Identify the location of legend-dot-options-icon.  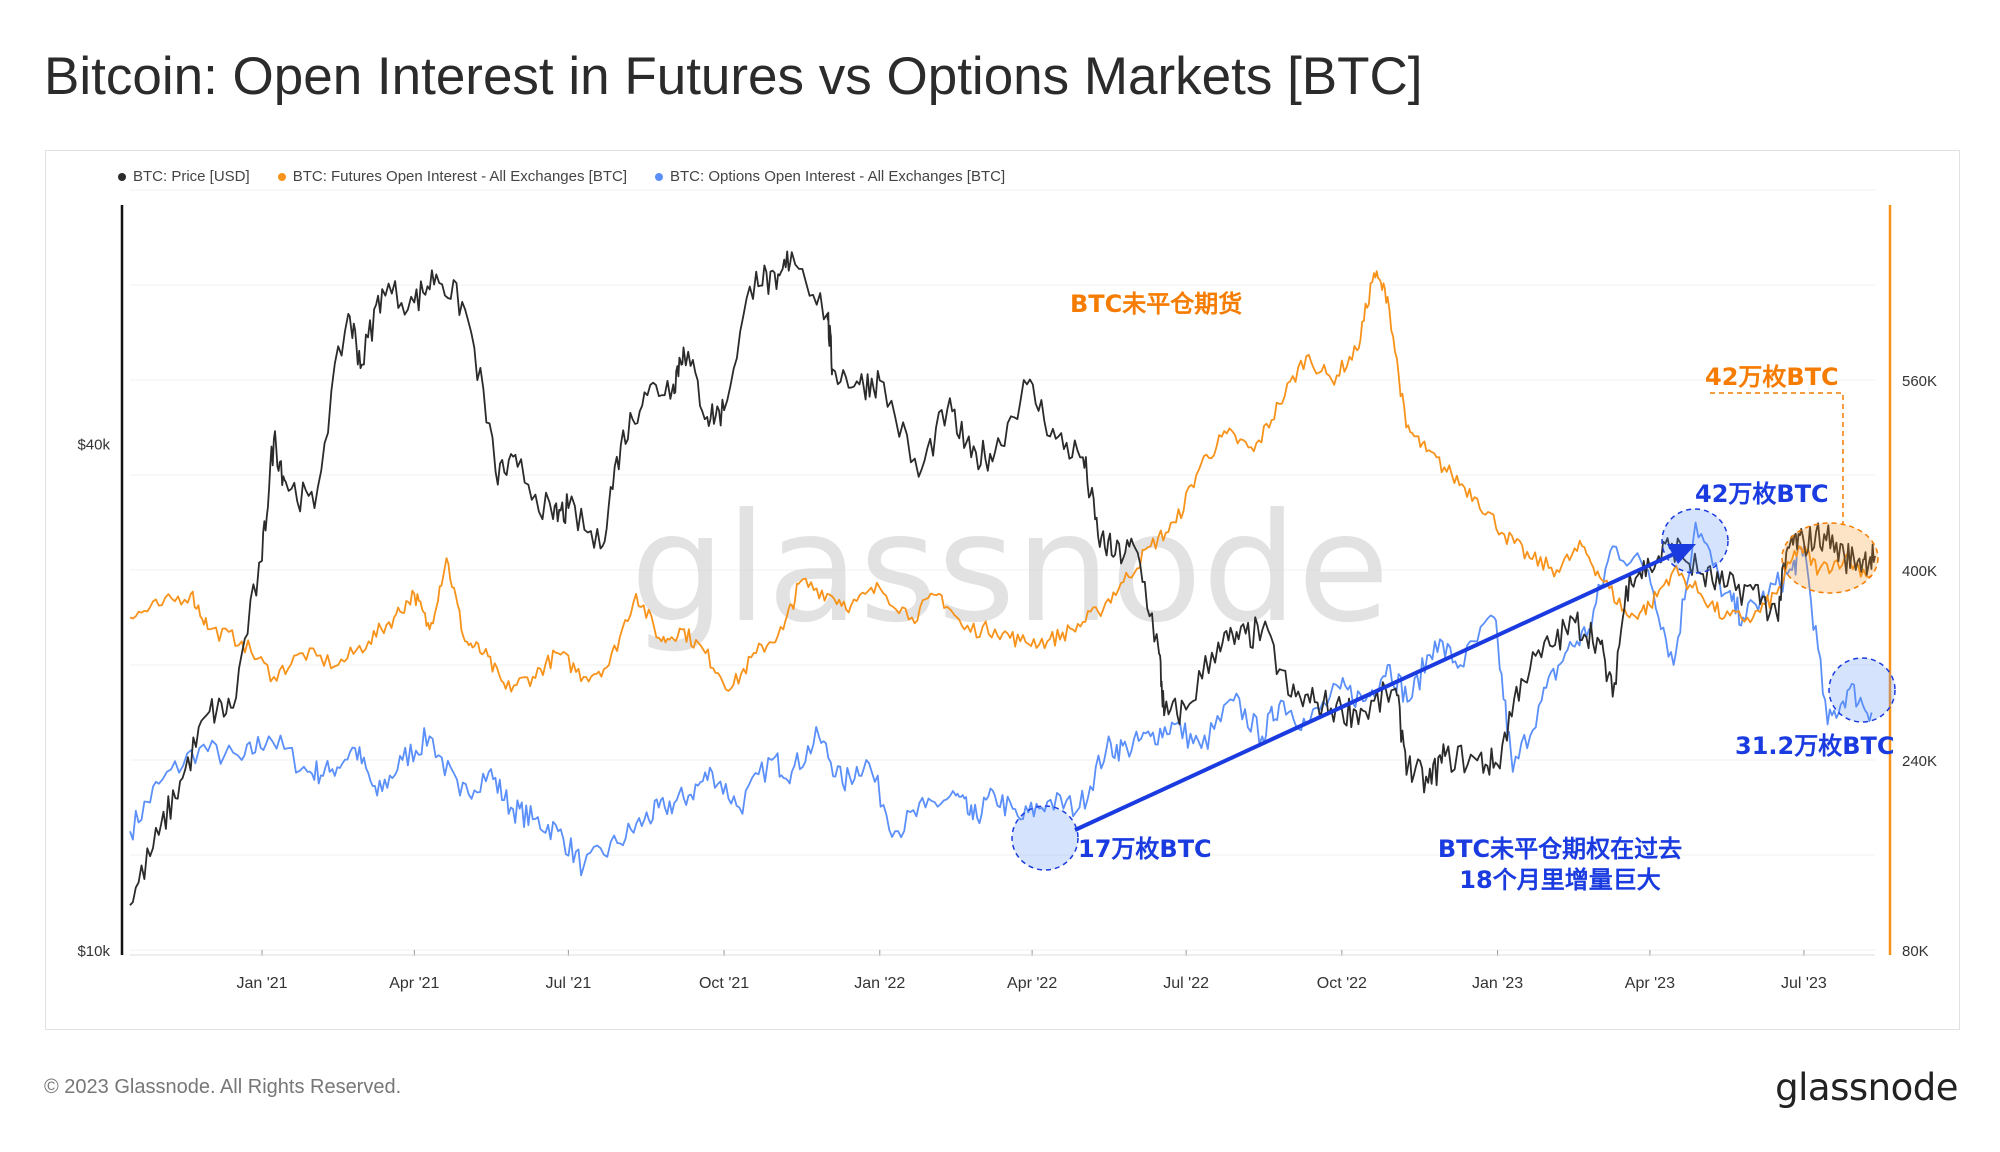
(659, 176).